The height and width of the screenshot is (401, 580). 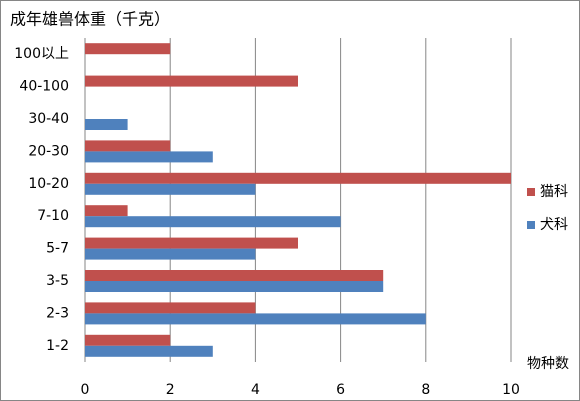 What do you see at coordinates (57, 313) in the screenshot?
I see `y-tick-label: 2-3` at bounding box center [57, 313].